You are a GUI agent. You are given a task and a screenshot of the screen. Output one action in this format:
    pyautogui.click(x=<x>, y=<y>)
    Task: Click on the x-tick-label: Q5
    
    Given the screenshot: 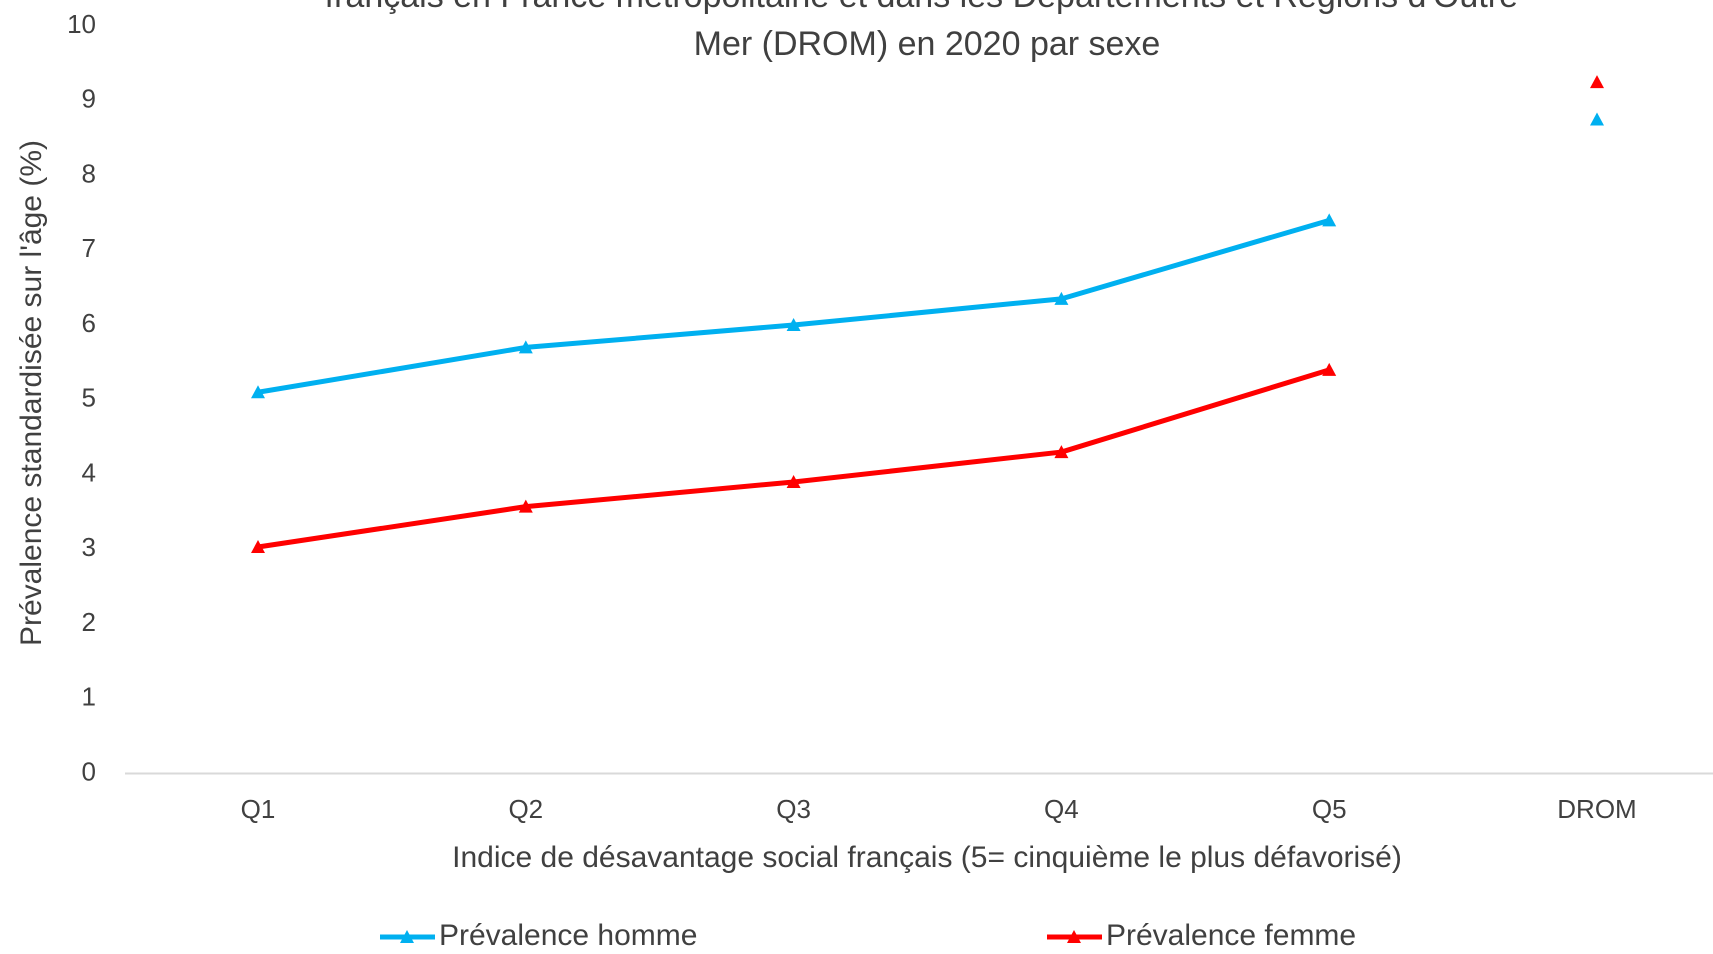 What is the action you would take?
    pyautogui.click(x=1329, y=809)
    